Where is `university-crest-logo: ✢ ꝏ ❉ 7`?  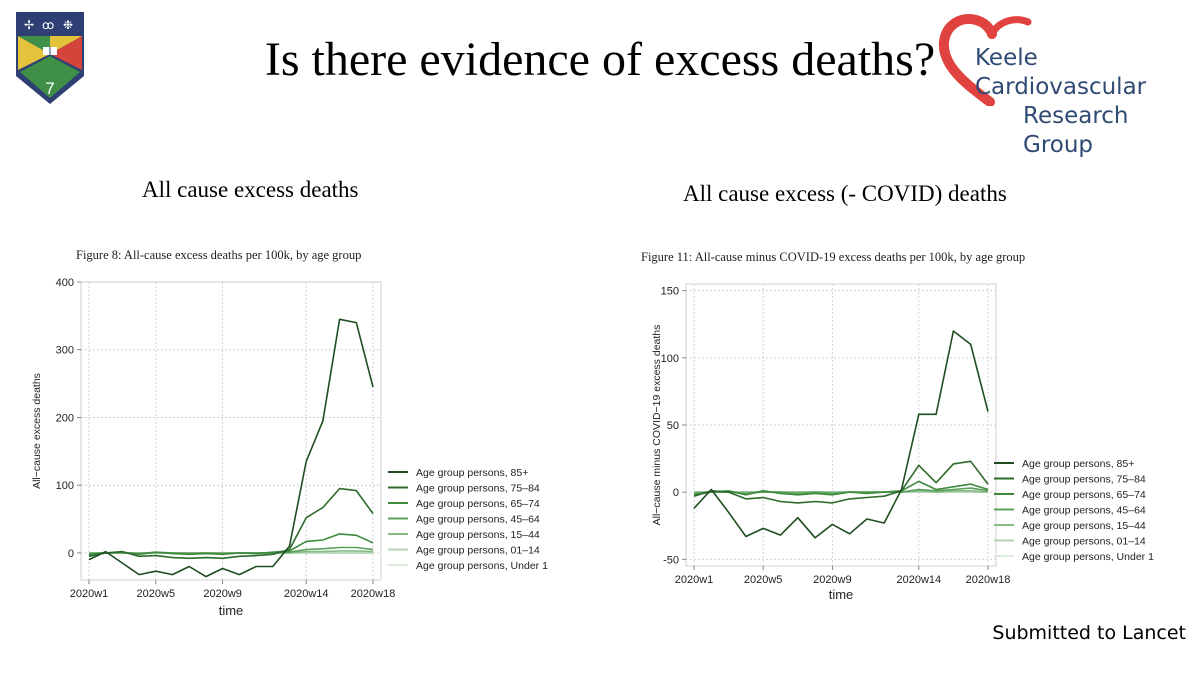 university-crest-logo: ✢ ꝏ ❉ 7 is located at coordinates (50, 58).